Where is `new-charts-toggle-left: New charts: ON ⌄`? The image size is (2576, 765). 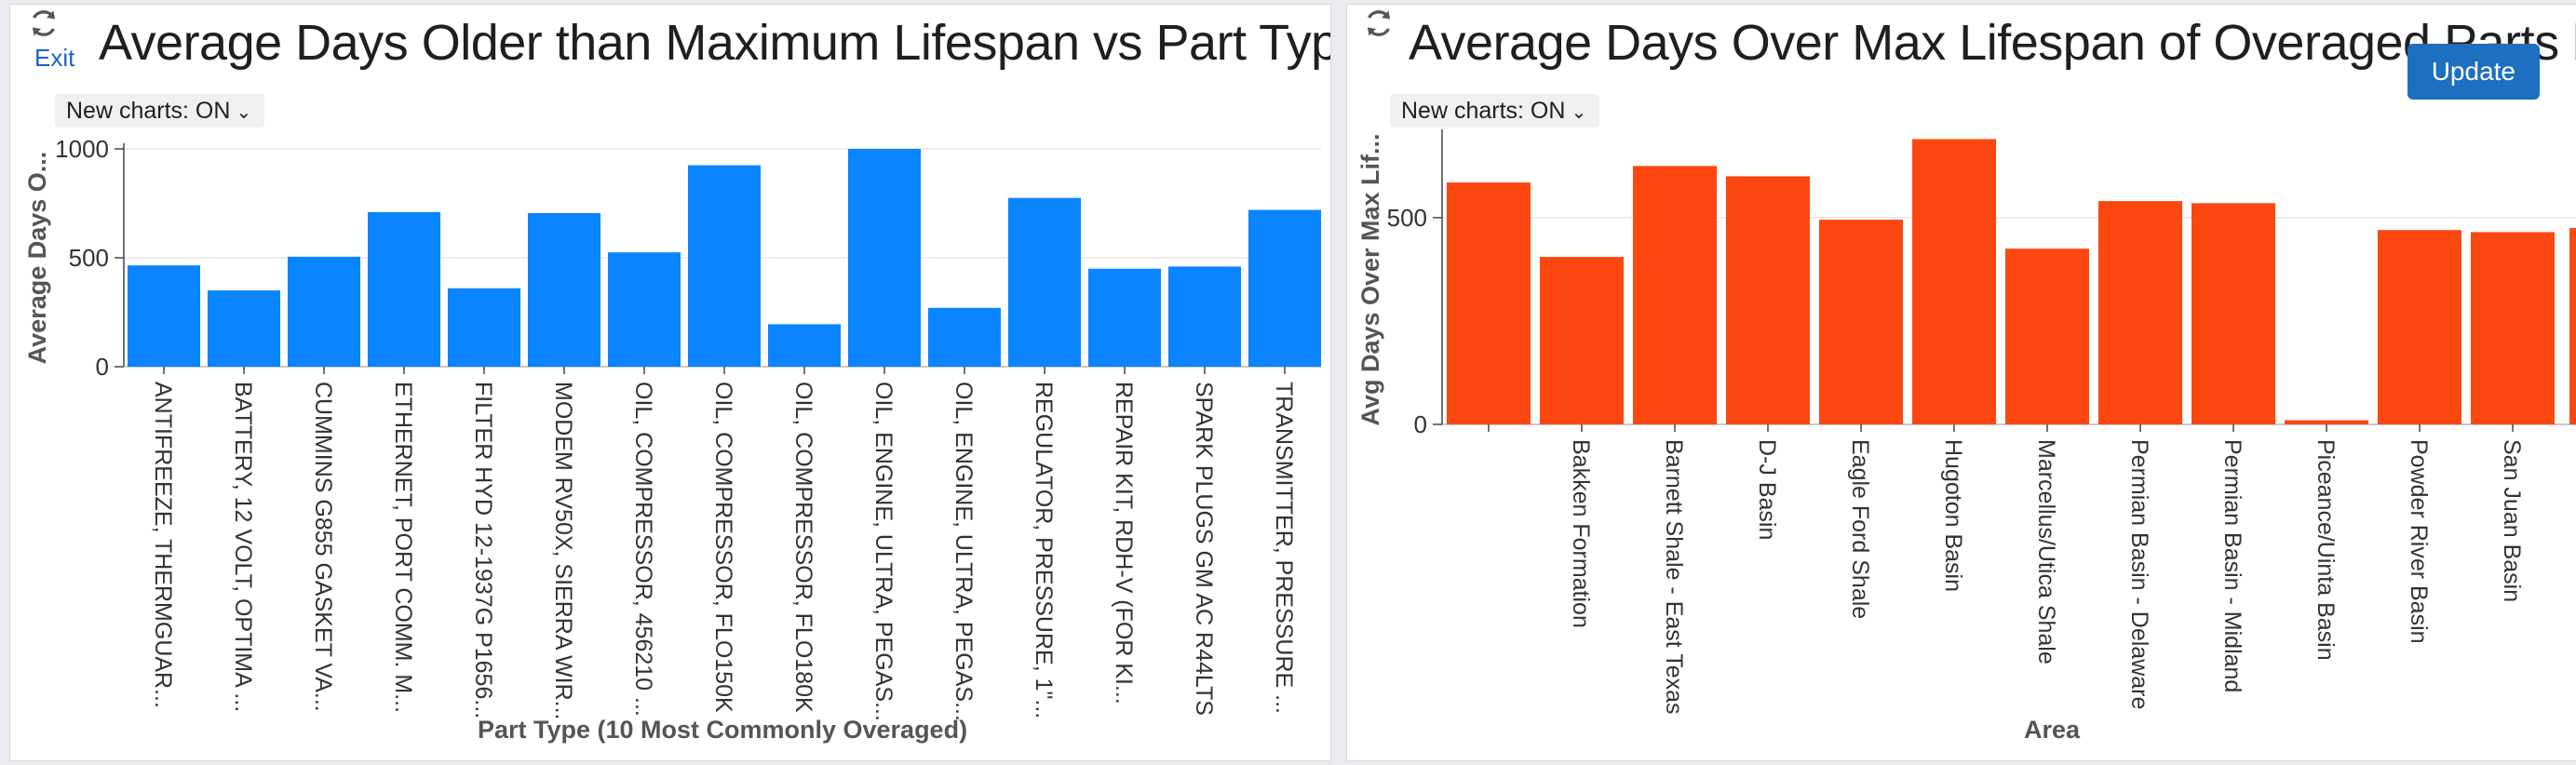
new-charts-toggle-left: New charts: ON ⌄ is located at coordinates (160, 111).